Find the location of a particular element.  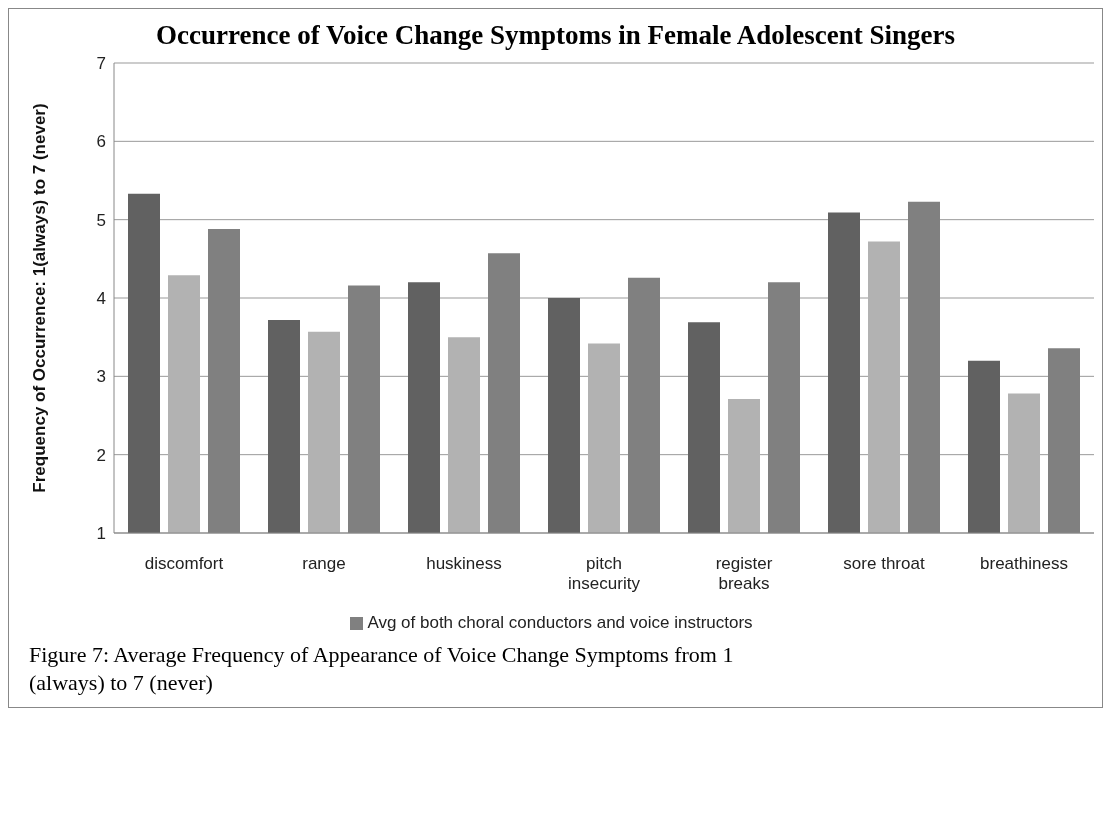

y-axis-title: Frequency of Occurrence: 1(always) to 7 (never) is located at coordinates (40, 298).